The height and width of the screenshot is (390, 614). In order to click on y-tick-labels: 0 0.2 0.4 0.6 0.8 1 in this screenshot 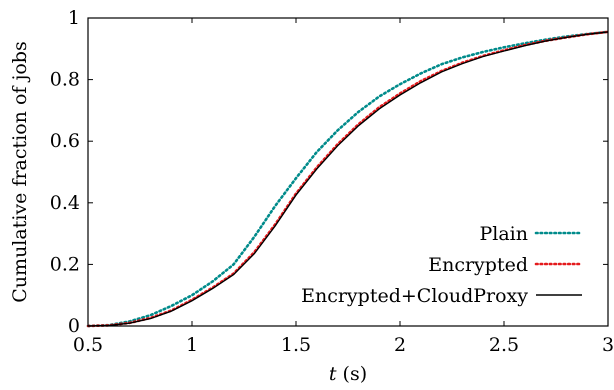, I will do `click(65, 172)`.